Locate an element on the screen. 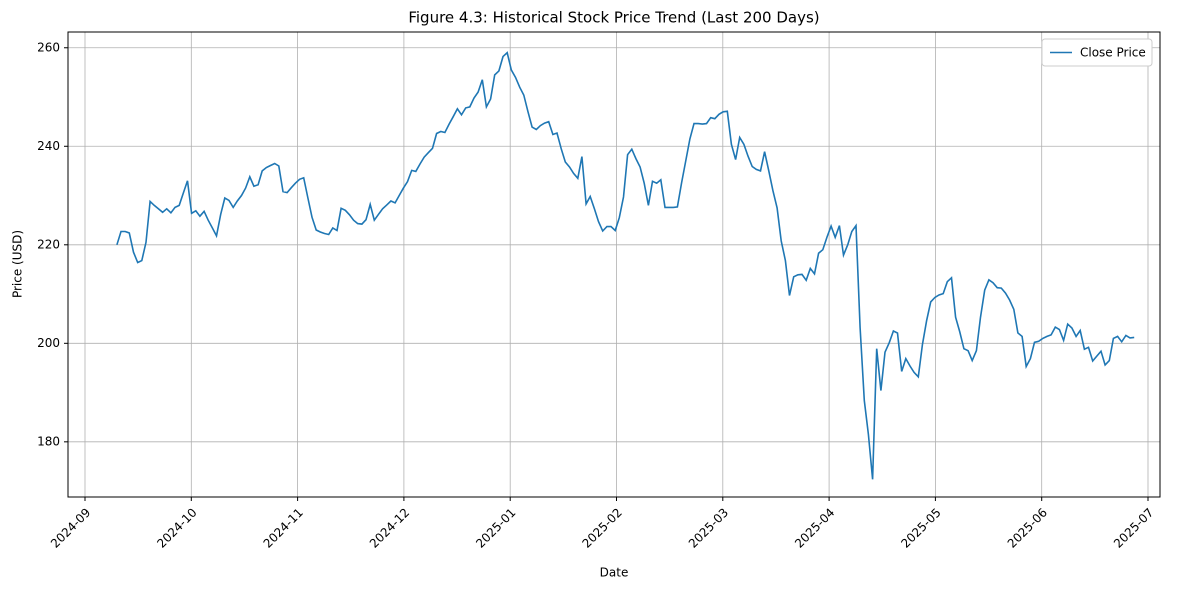 The width and height of the screenshot is (1190, 594). x-tick-label: 2024-12 is located at coordinates (389, 527).